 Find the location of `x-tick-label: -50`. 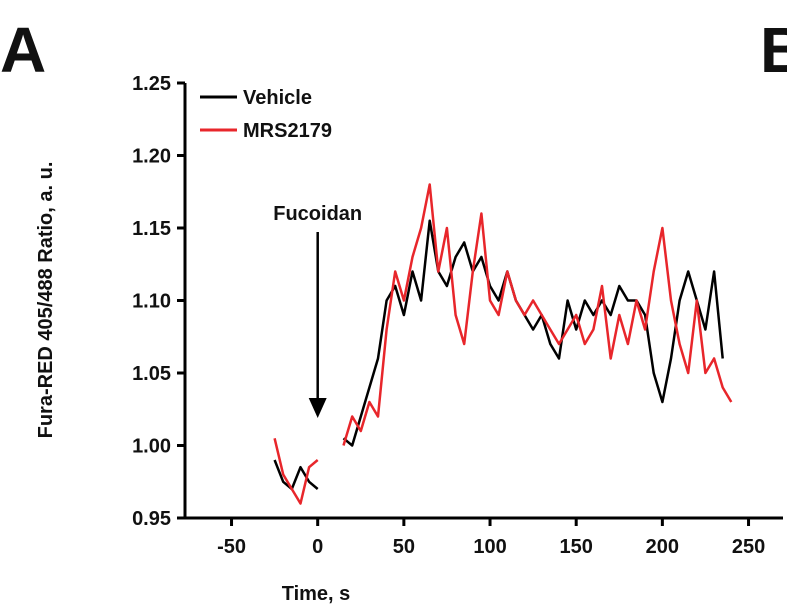

x-tick-label: -50 is located at coordinates (231, 547).